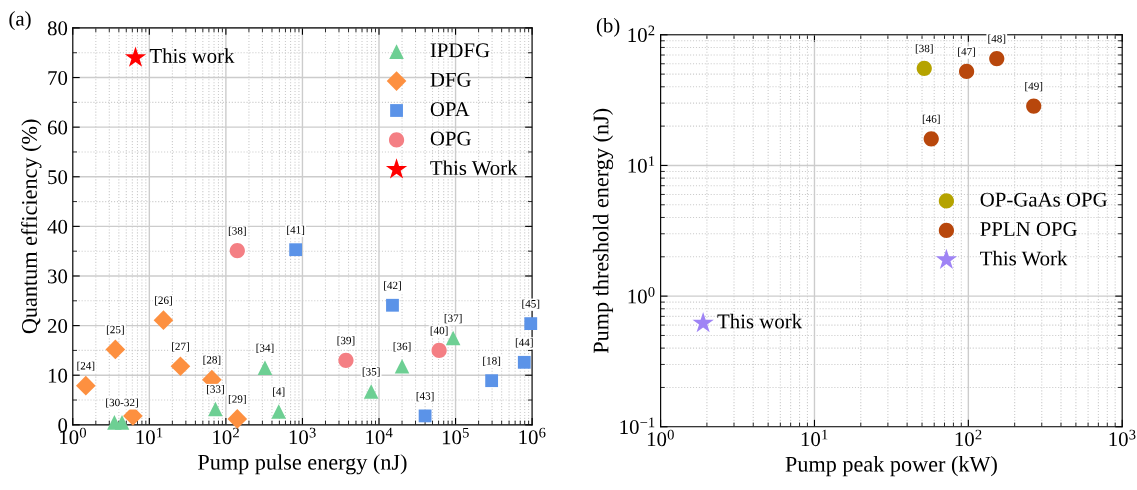  What do you see at coordinates (1028, 229) in the screenshot?
I see `legend-label: PPLN OPG` at bounding box center [1028, 229].